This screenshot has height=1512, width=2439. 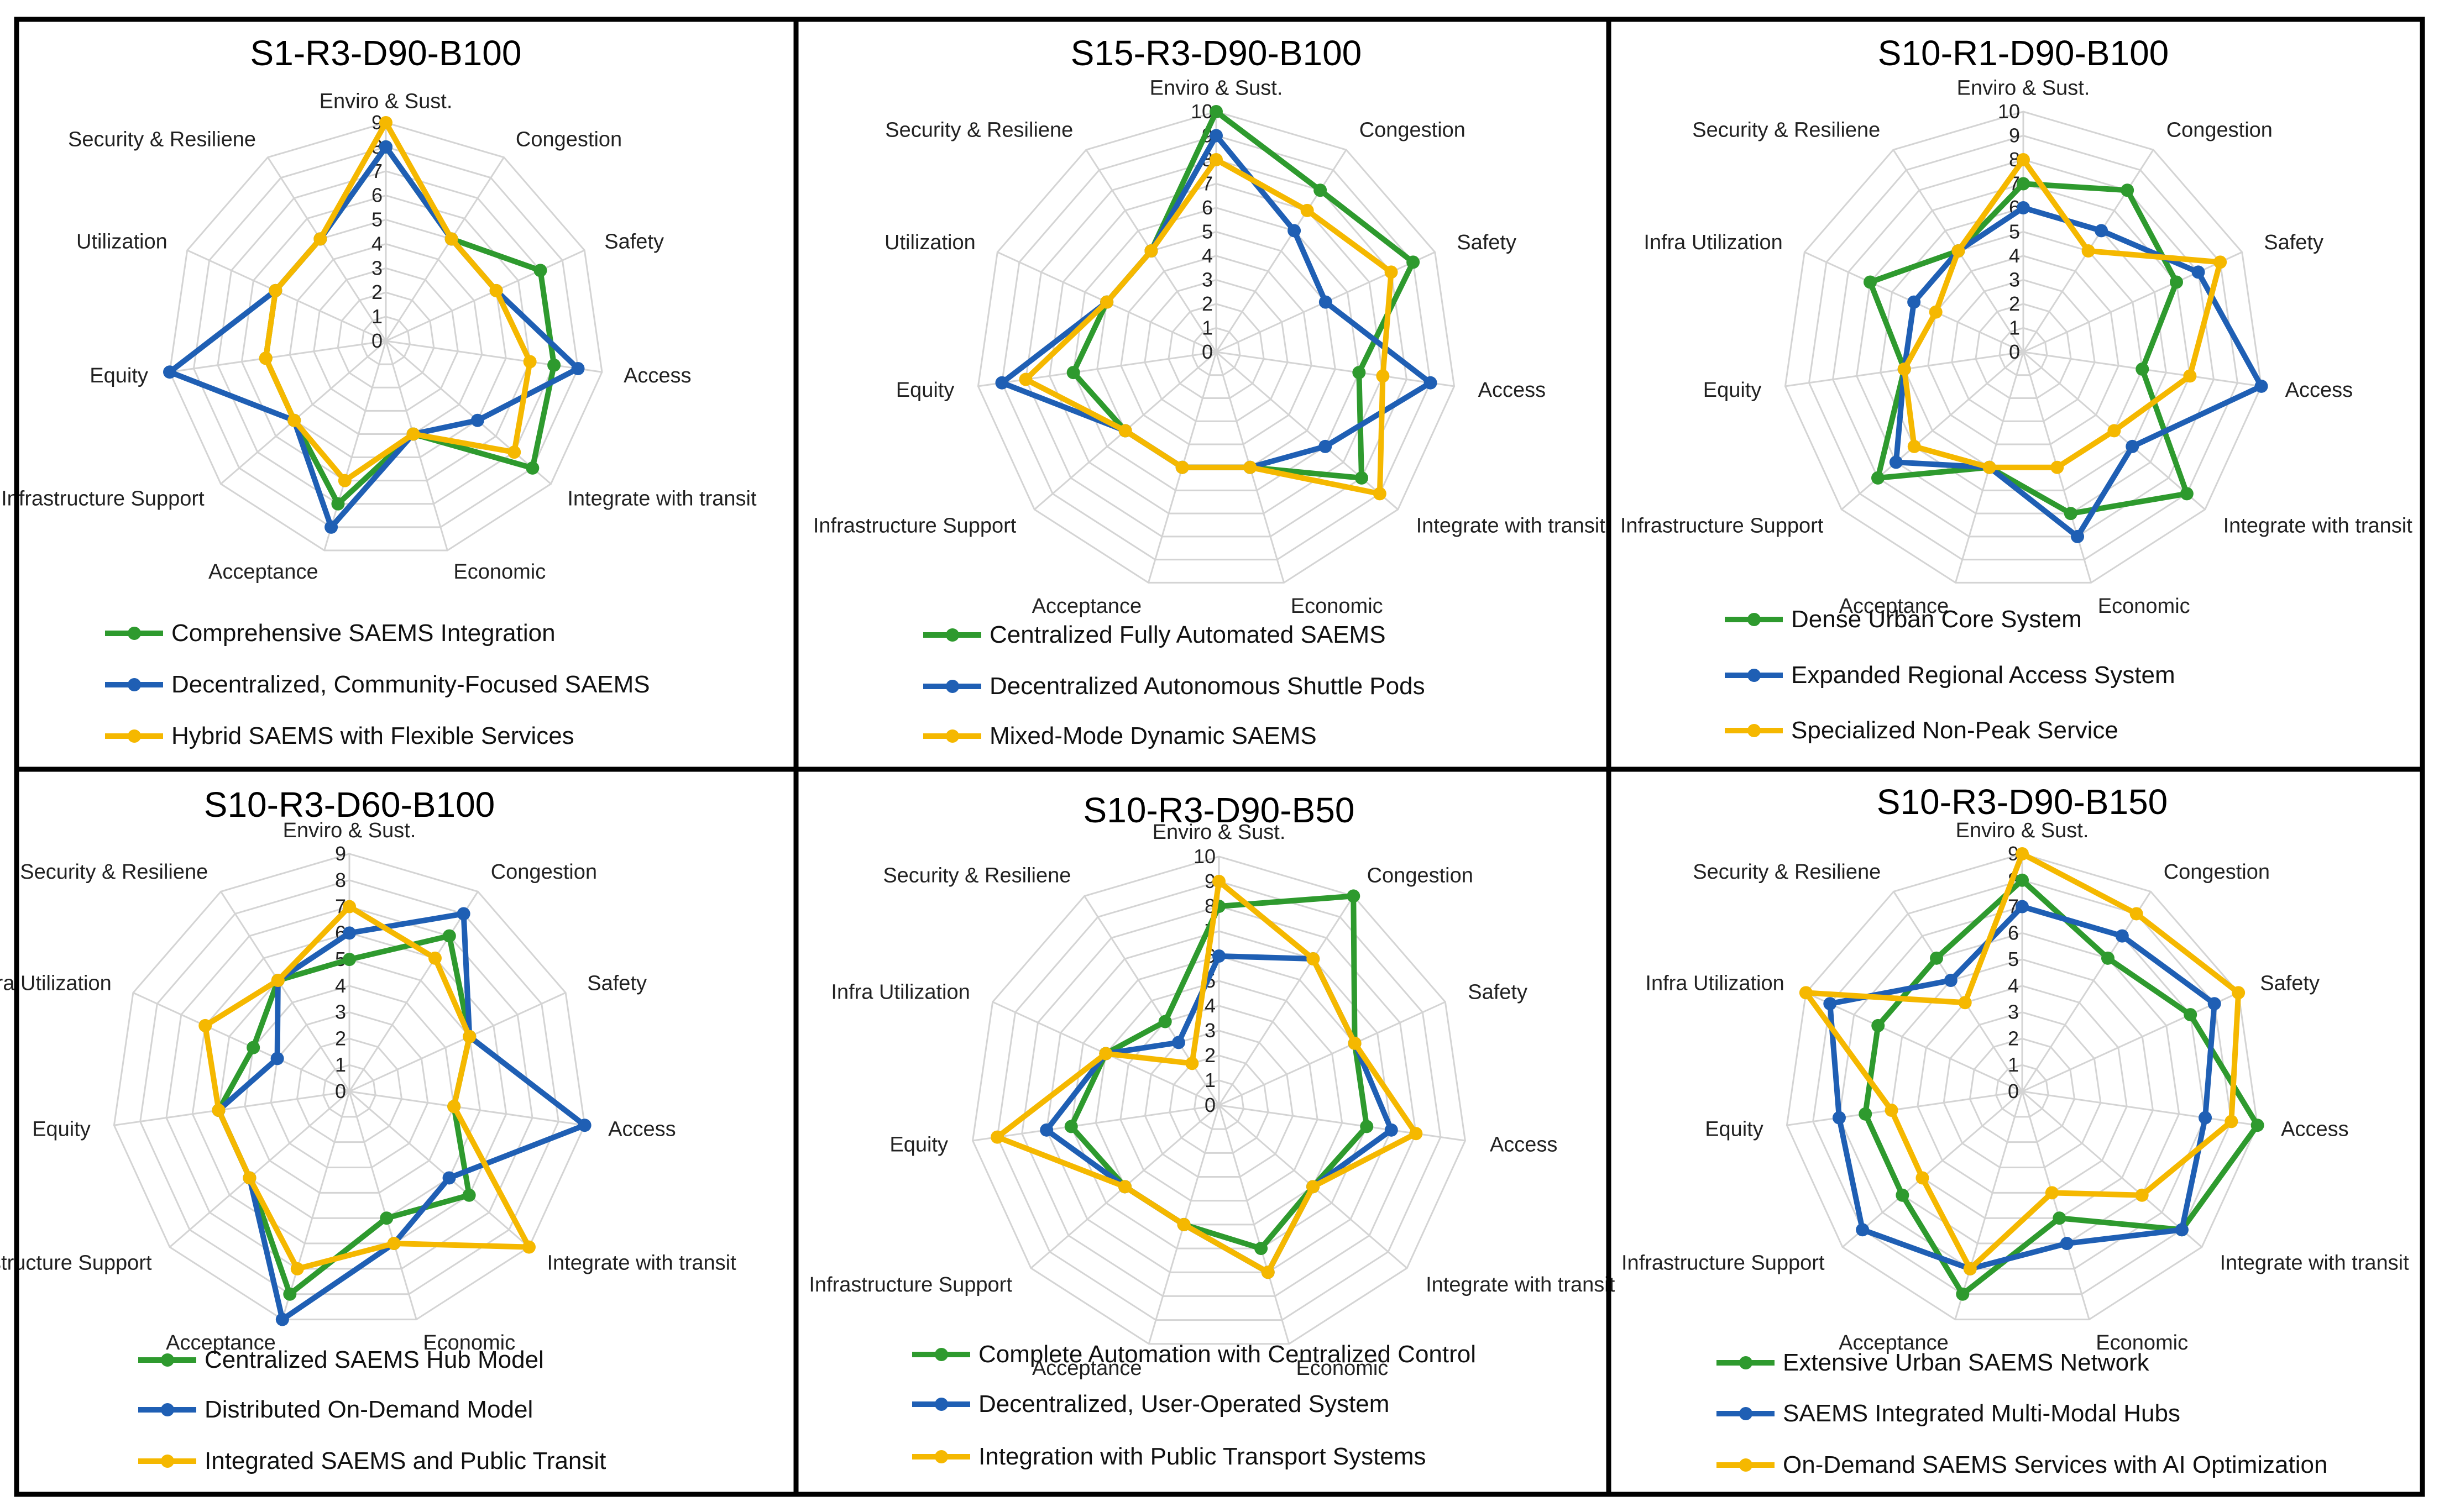 What do you see at coordinates (1981, 1413) in the screenshot?
I see `legend-label: SAEMS Integrated Multi-Modal Hubs` at bounding box center [1981, 1413].